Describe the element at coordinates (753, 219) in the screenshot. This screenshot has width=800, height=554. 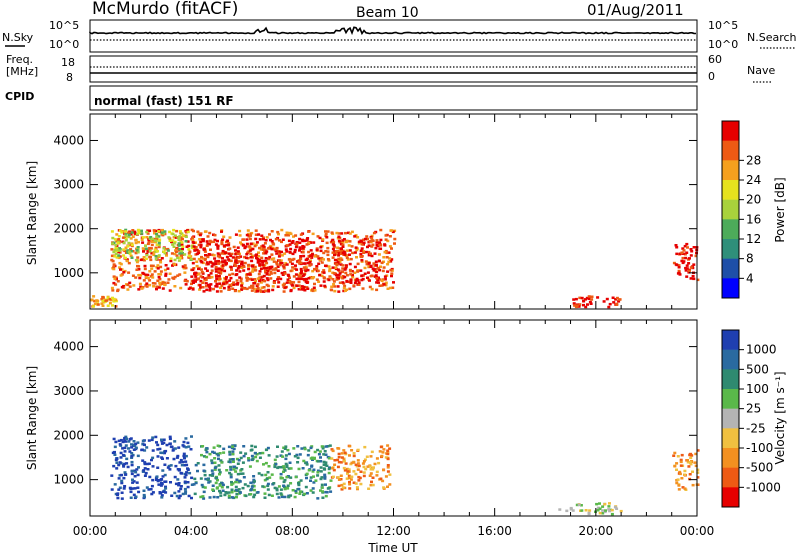
I see `colorbar-tick-label: 16` at that location.